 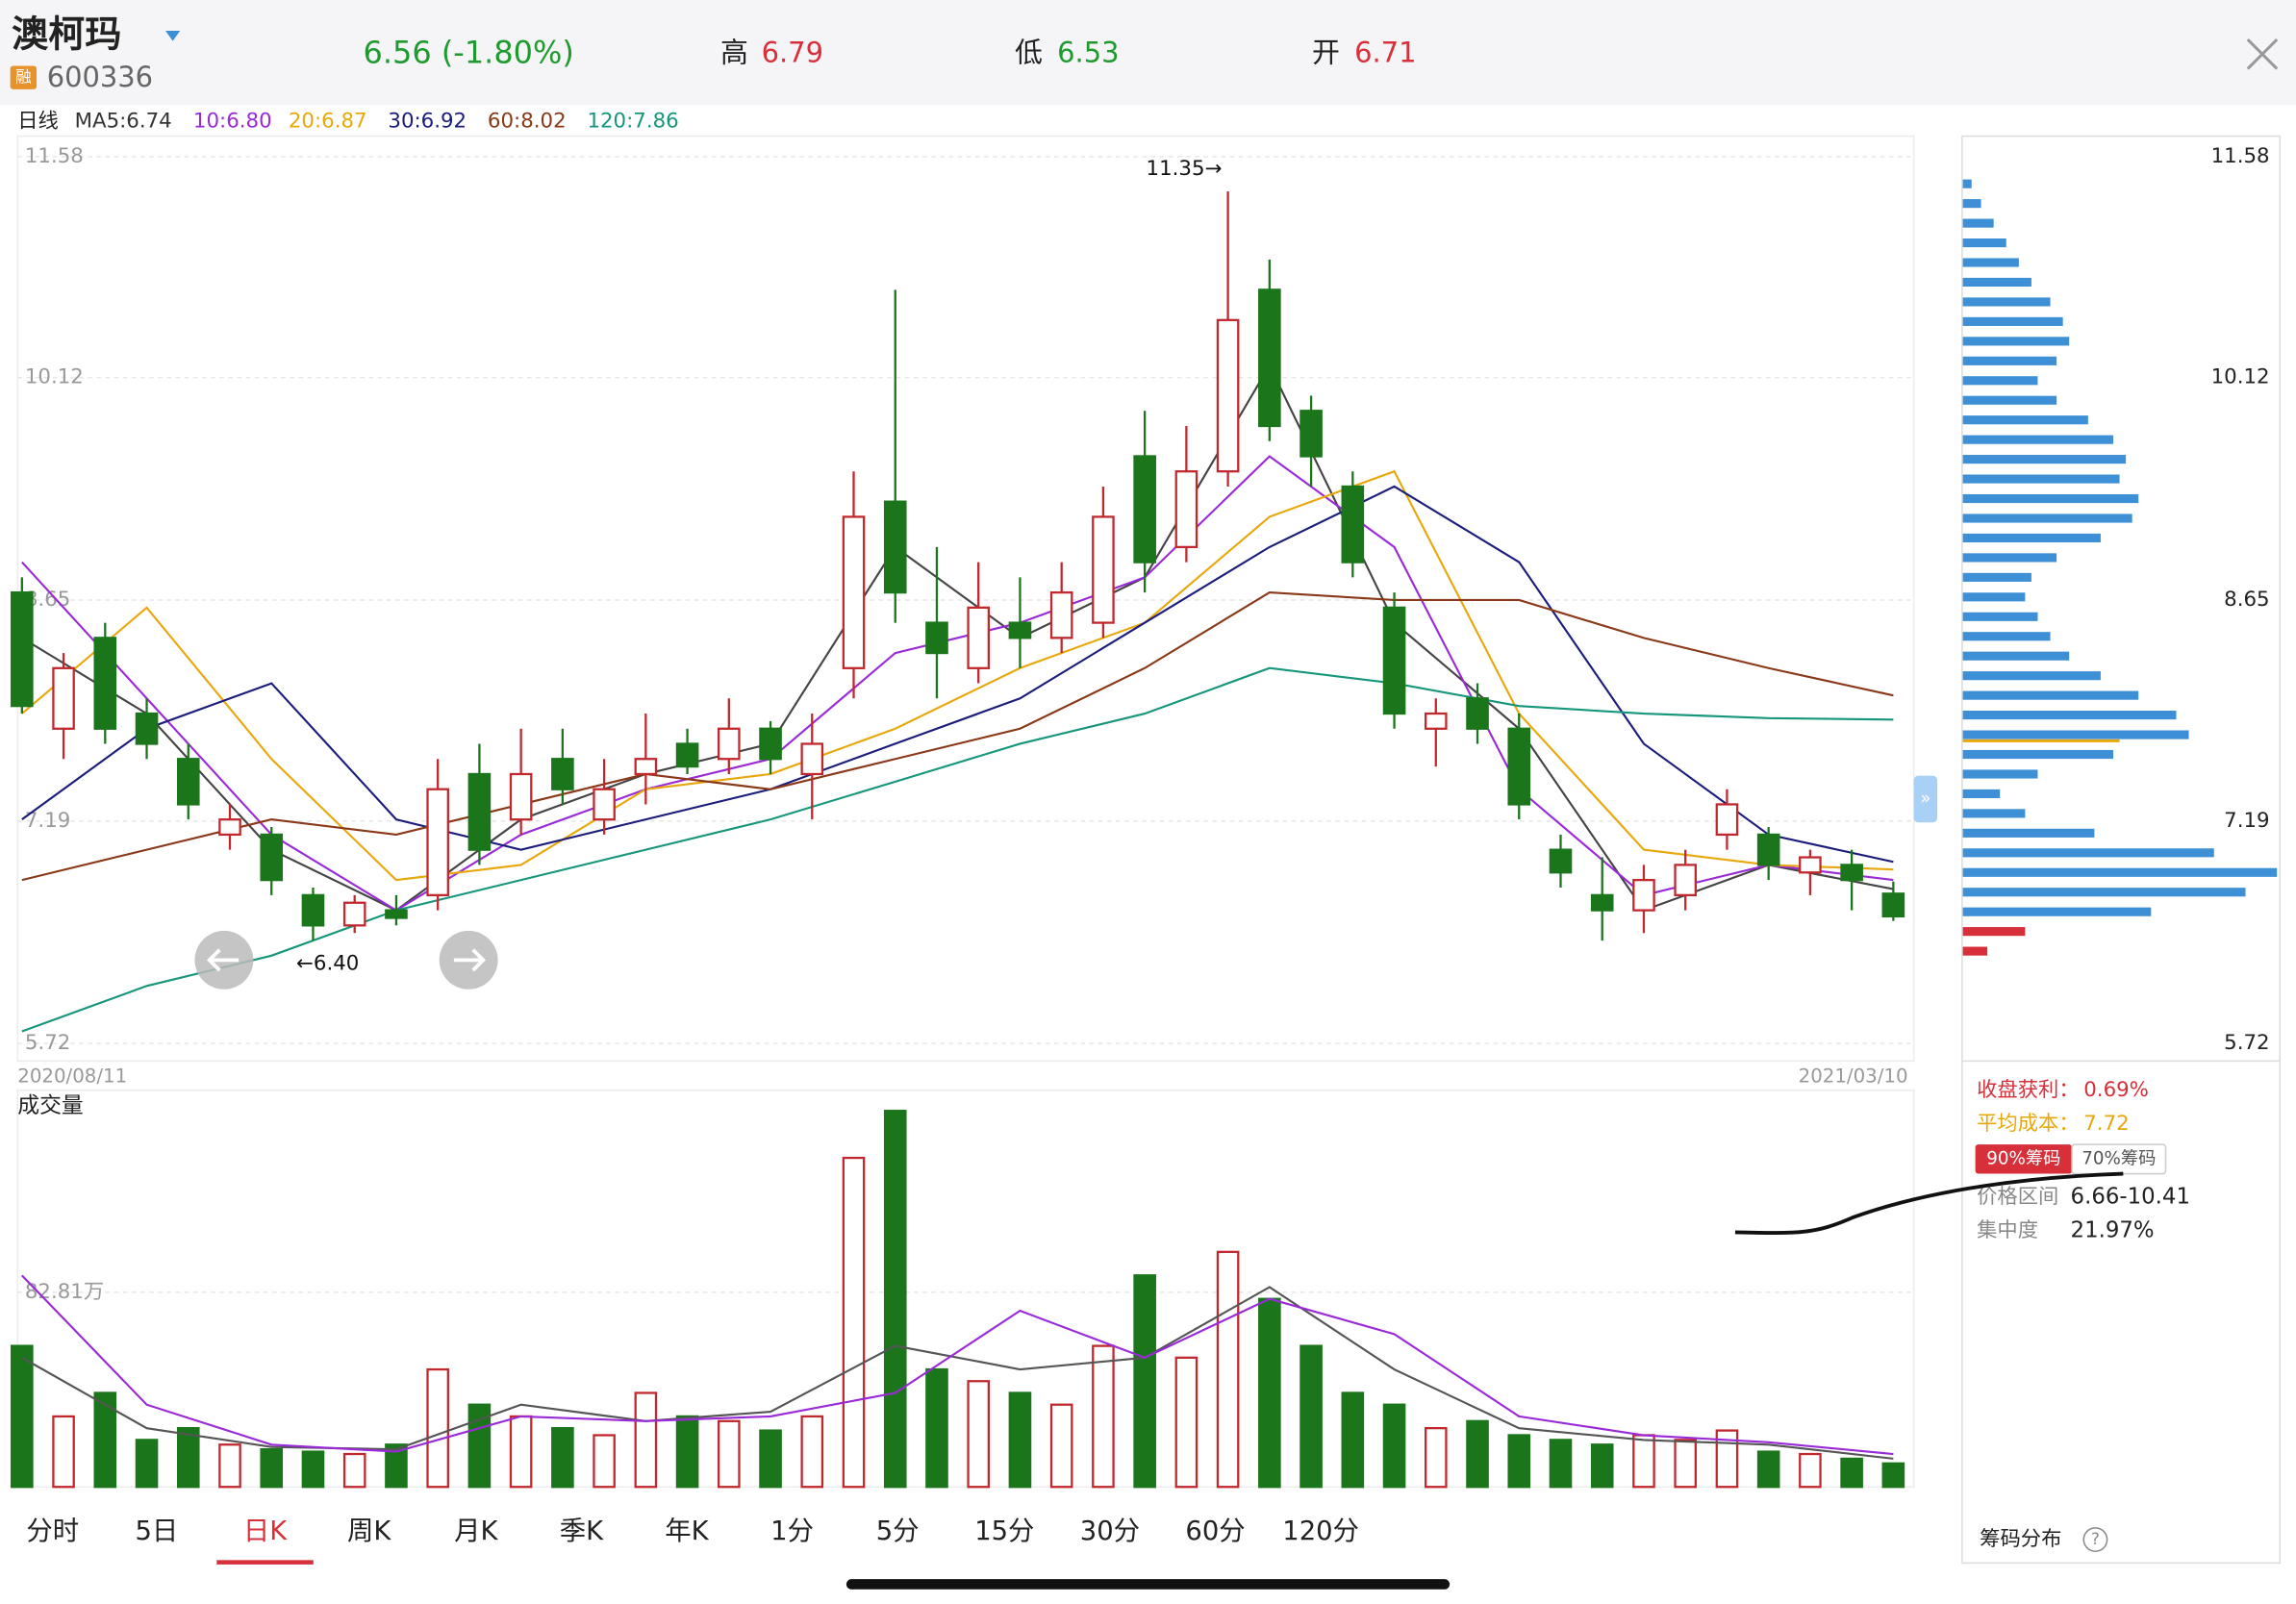 I want to click on home-indicator, so click(x=1148, y=1584).